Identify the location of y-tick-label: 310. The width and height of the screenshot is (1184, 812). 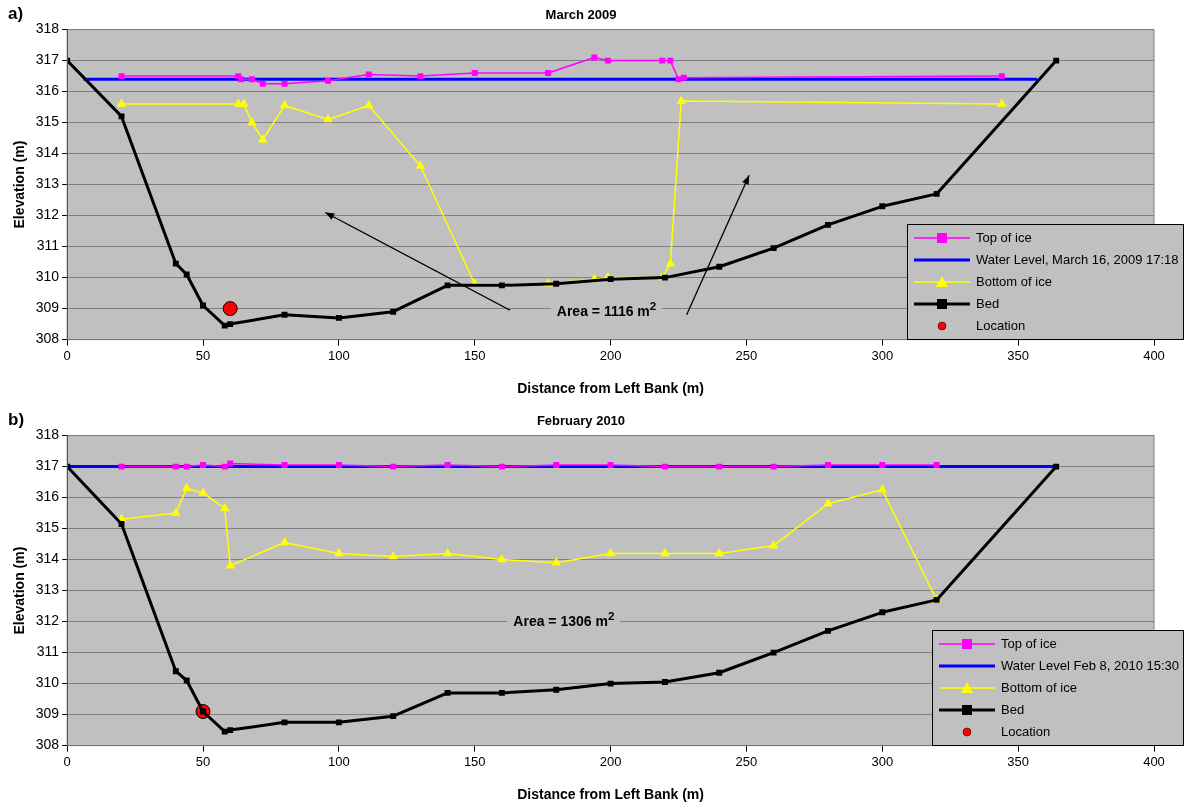
(47, 682).